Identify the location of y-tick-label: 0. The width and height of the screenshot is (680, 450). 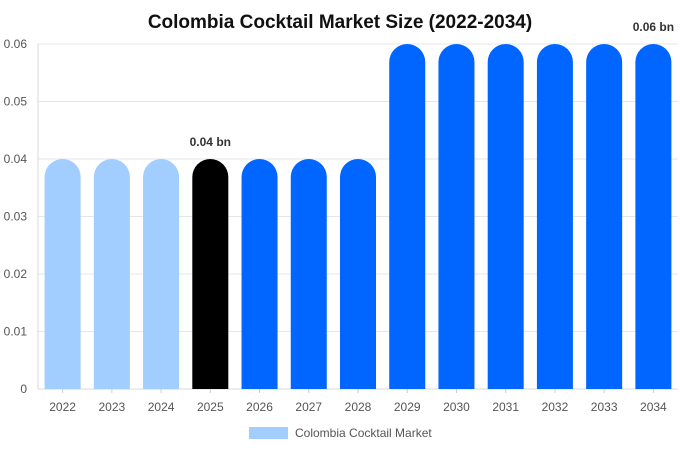
(23, 389).